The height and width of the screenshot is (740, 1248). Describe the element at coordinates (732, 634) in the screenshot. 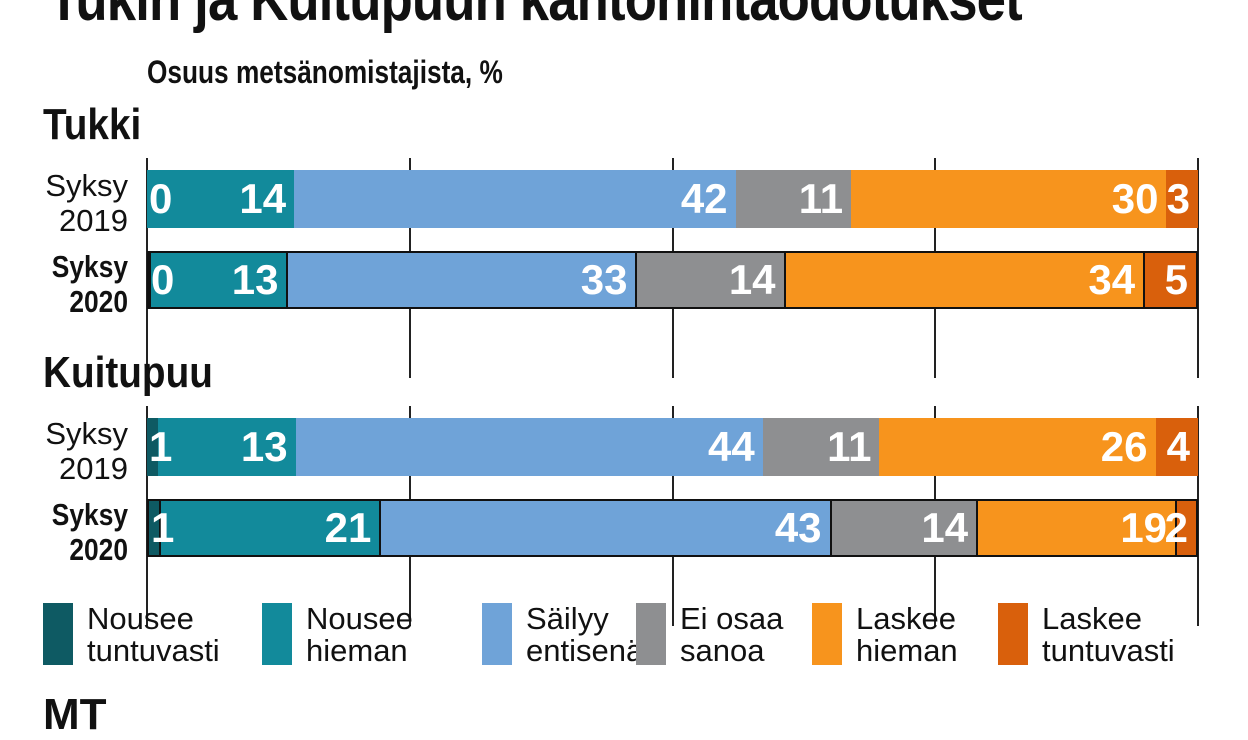

I see `legend-label: Ei osaa sanoa` at that location.